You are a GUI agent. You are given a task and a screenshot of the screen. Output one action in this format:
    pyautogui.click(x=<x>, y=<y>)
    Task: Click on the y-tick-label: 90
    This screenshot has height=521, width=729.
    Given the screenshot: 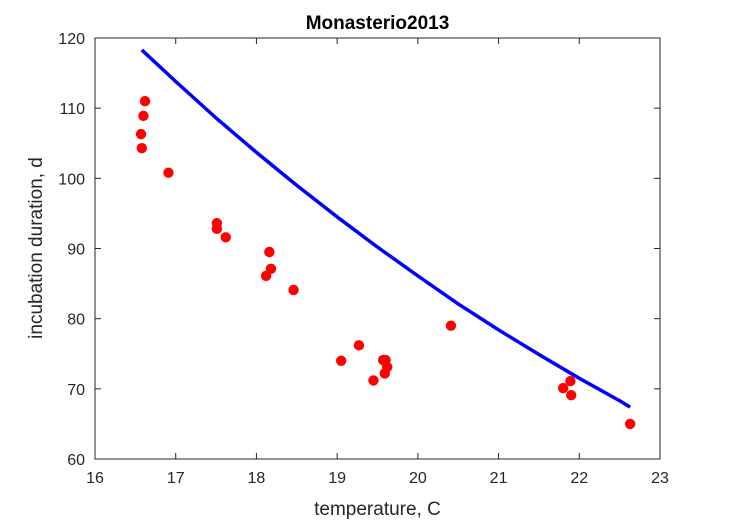 What is the action you would take?
    pyautogui.click(x=76, y=250)
    